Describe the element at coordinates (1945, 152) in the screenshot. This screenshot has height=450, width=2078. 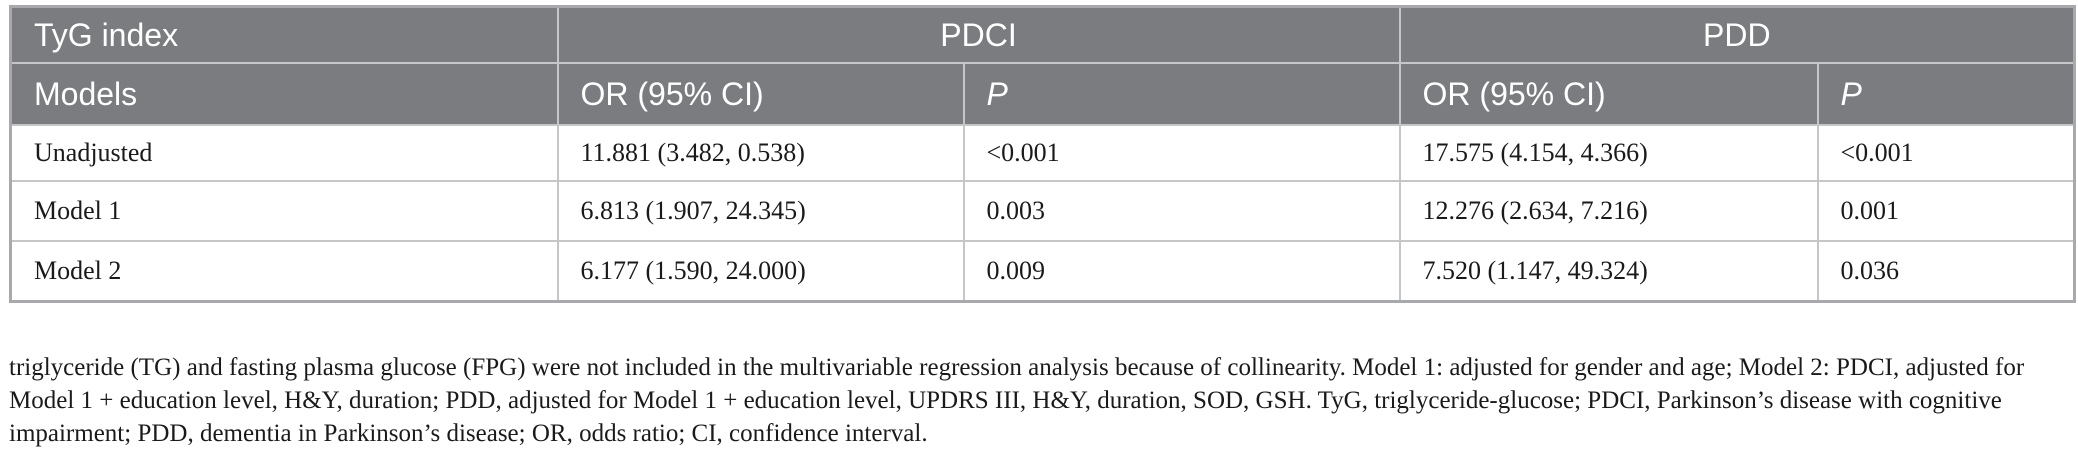
I see `cell-pdd-p: <0.001` at that location.